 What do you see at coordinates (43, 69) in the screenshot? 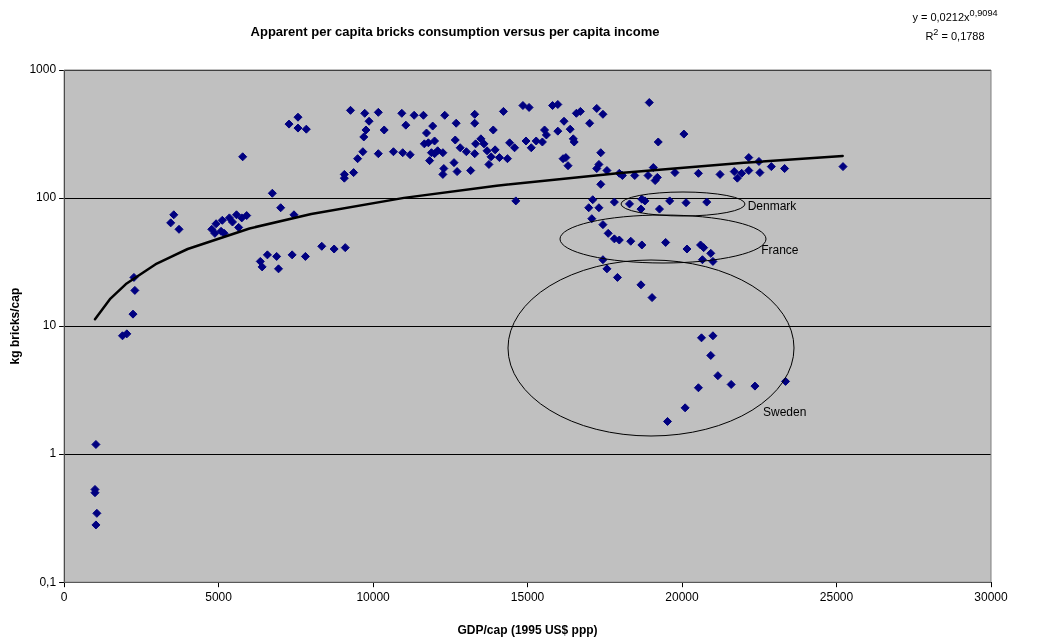
I see `y-tick-label: 1000` at bounding box center [43, 69].